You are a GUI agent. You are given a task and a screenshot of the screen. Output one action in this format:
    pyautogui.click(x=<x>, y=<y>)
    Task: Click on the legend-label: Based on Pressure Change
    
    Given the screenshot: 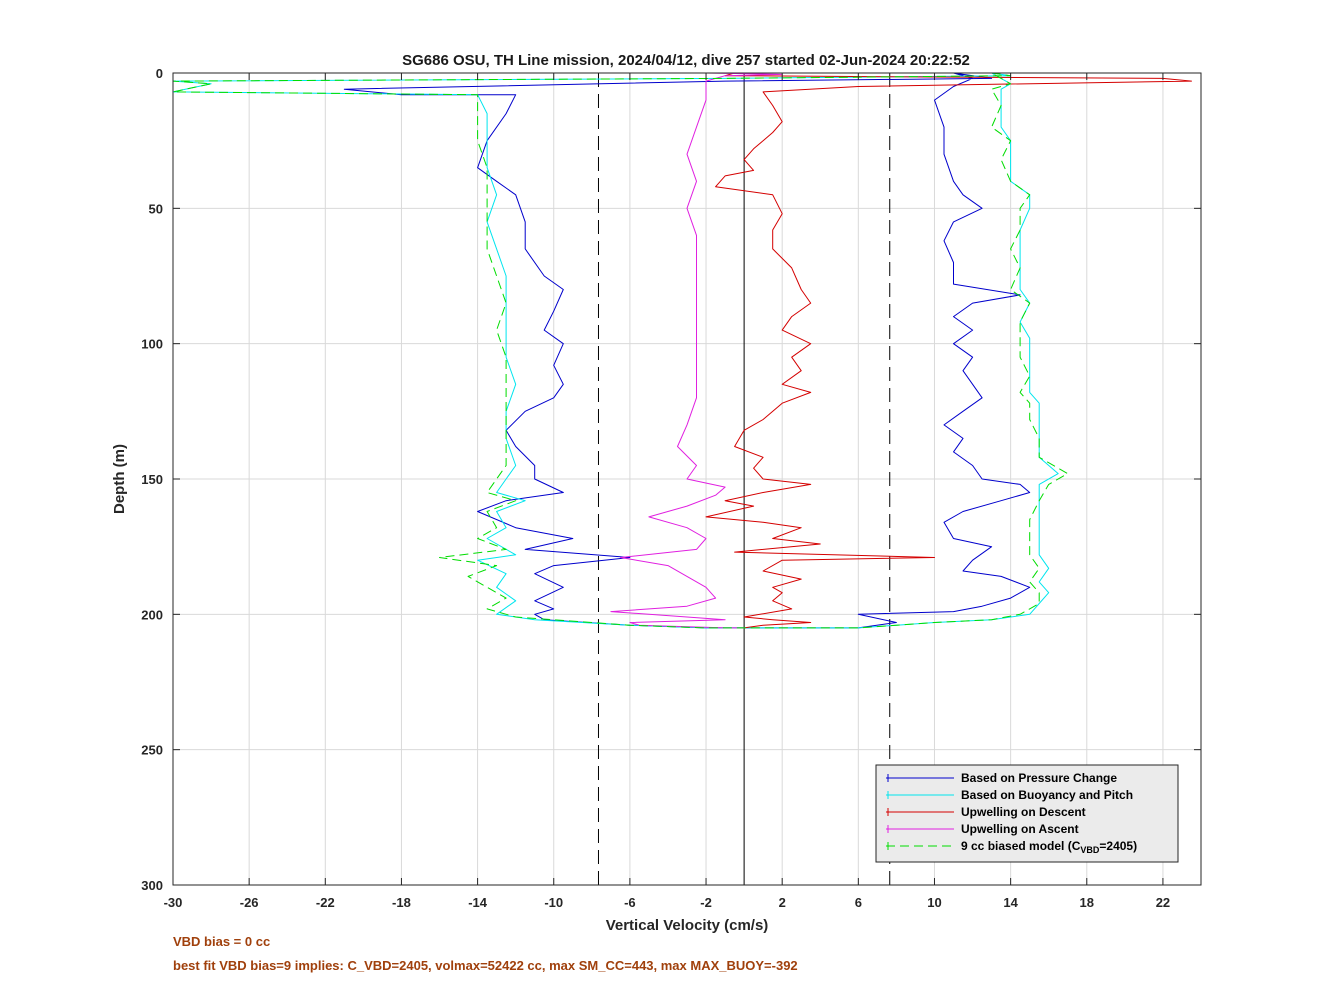 What is the action you would take?
    pyautogui.click(x=1039, y=778)
    